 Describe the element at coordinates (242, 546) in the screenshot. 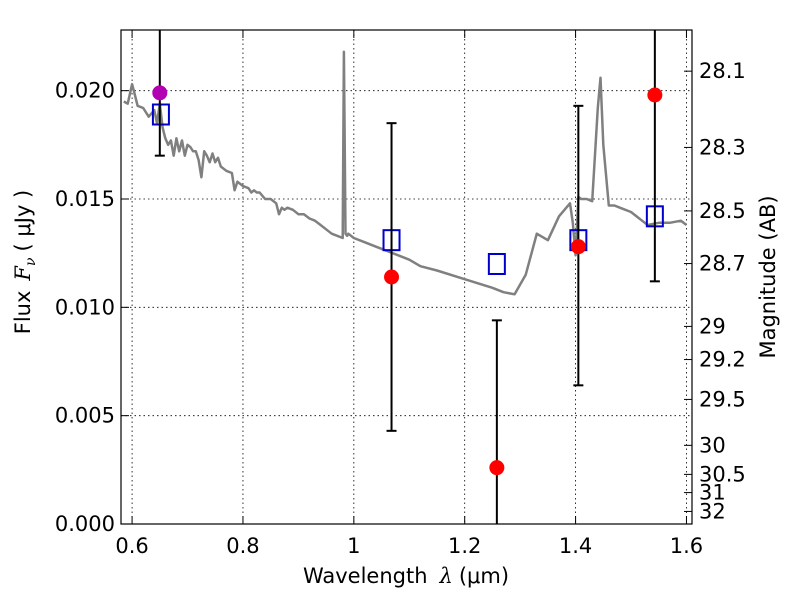

I see `x-tick-label: 0.8` at that location.